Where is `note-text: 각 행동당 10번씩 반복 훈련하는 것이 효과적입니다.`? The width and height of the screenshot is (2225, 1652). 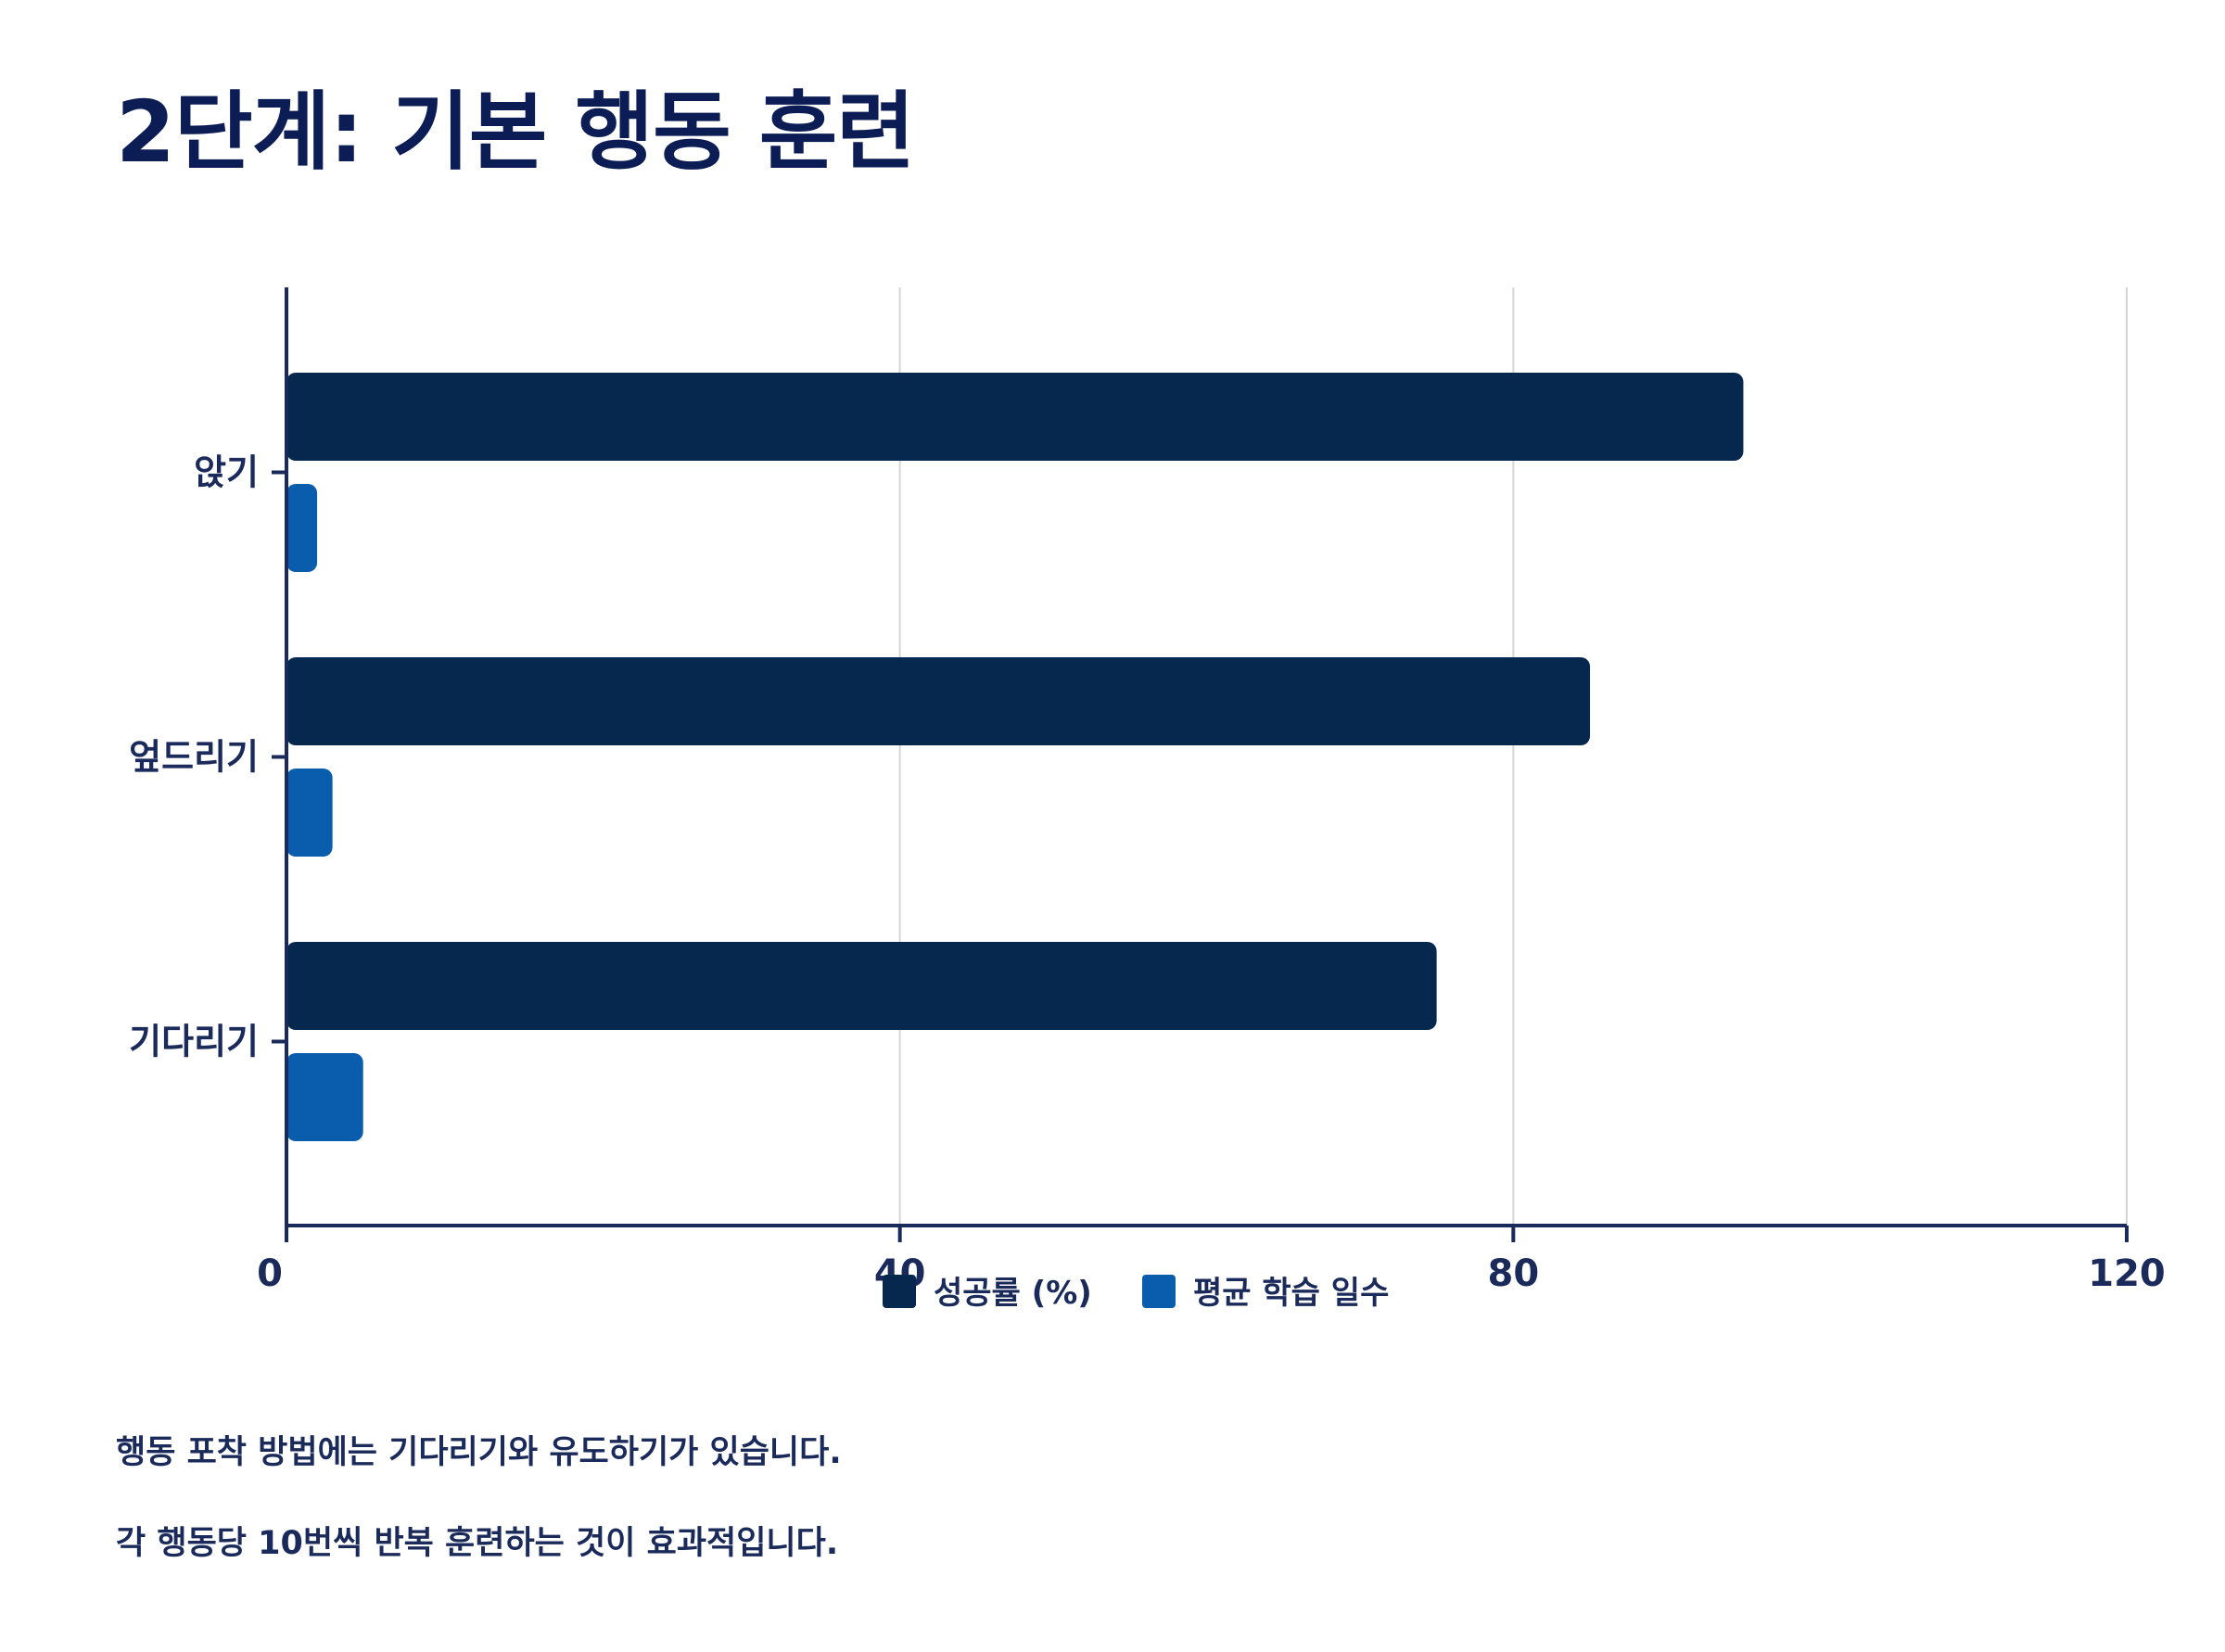
note-text: 각 행동당 10번씩 반복 훈련하는 것이 효과적입니다. is located at coordinates (477, 1544).